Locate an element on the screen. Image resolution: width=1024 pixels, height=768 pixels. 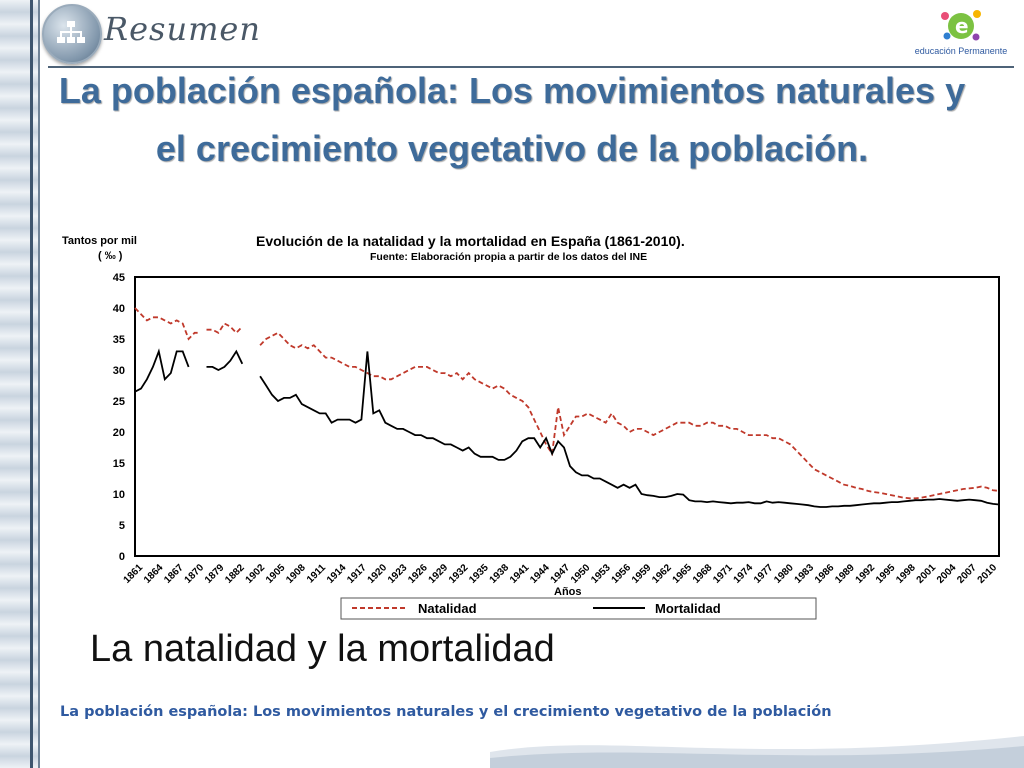
sitemap-logo-icon is located at coordinates (72, 34).